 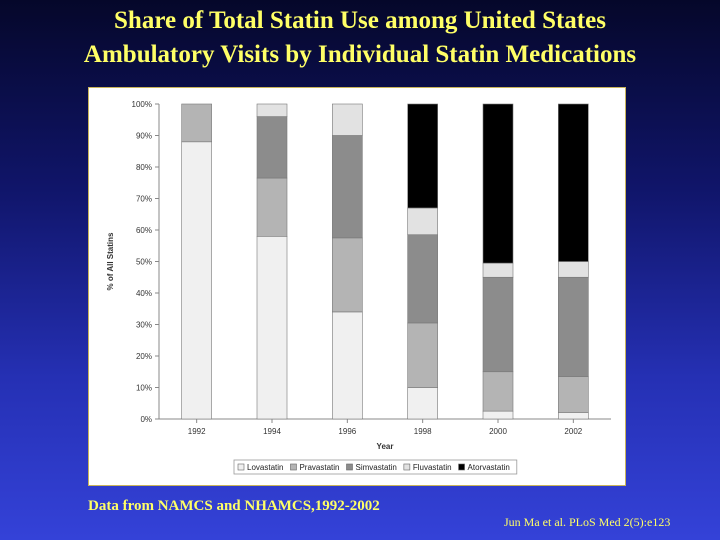 What do you see at coordinates (498, 183) in the screenshot?
I see `bar-atorvastatin-2000` at bounding box center [498, 183].